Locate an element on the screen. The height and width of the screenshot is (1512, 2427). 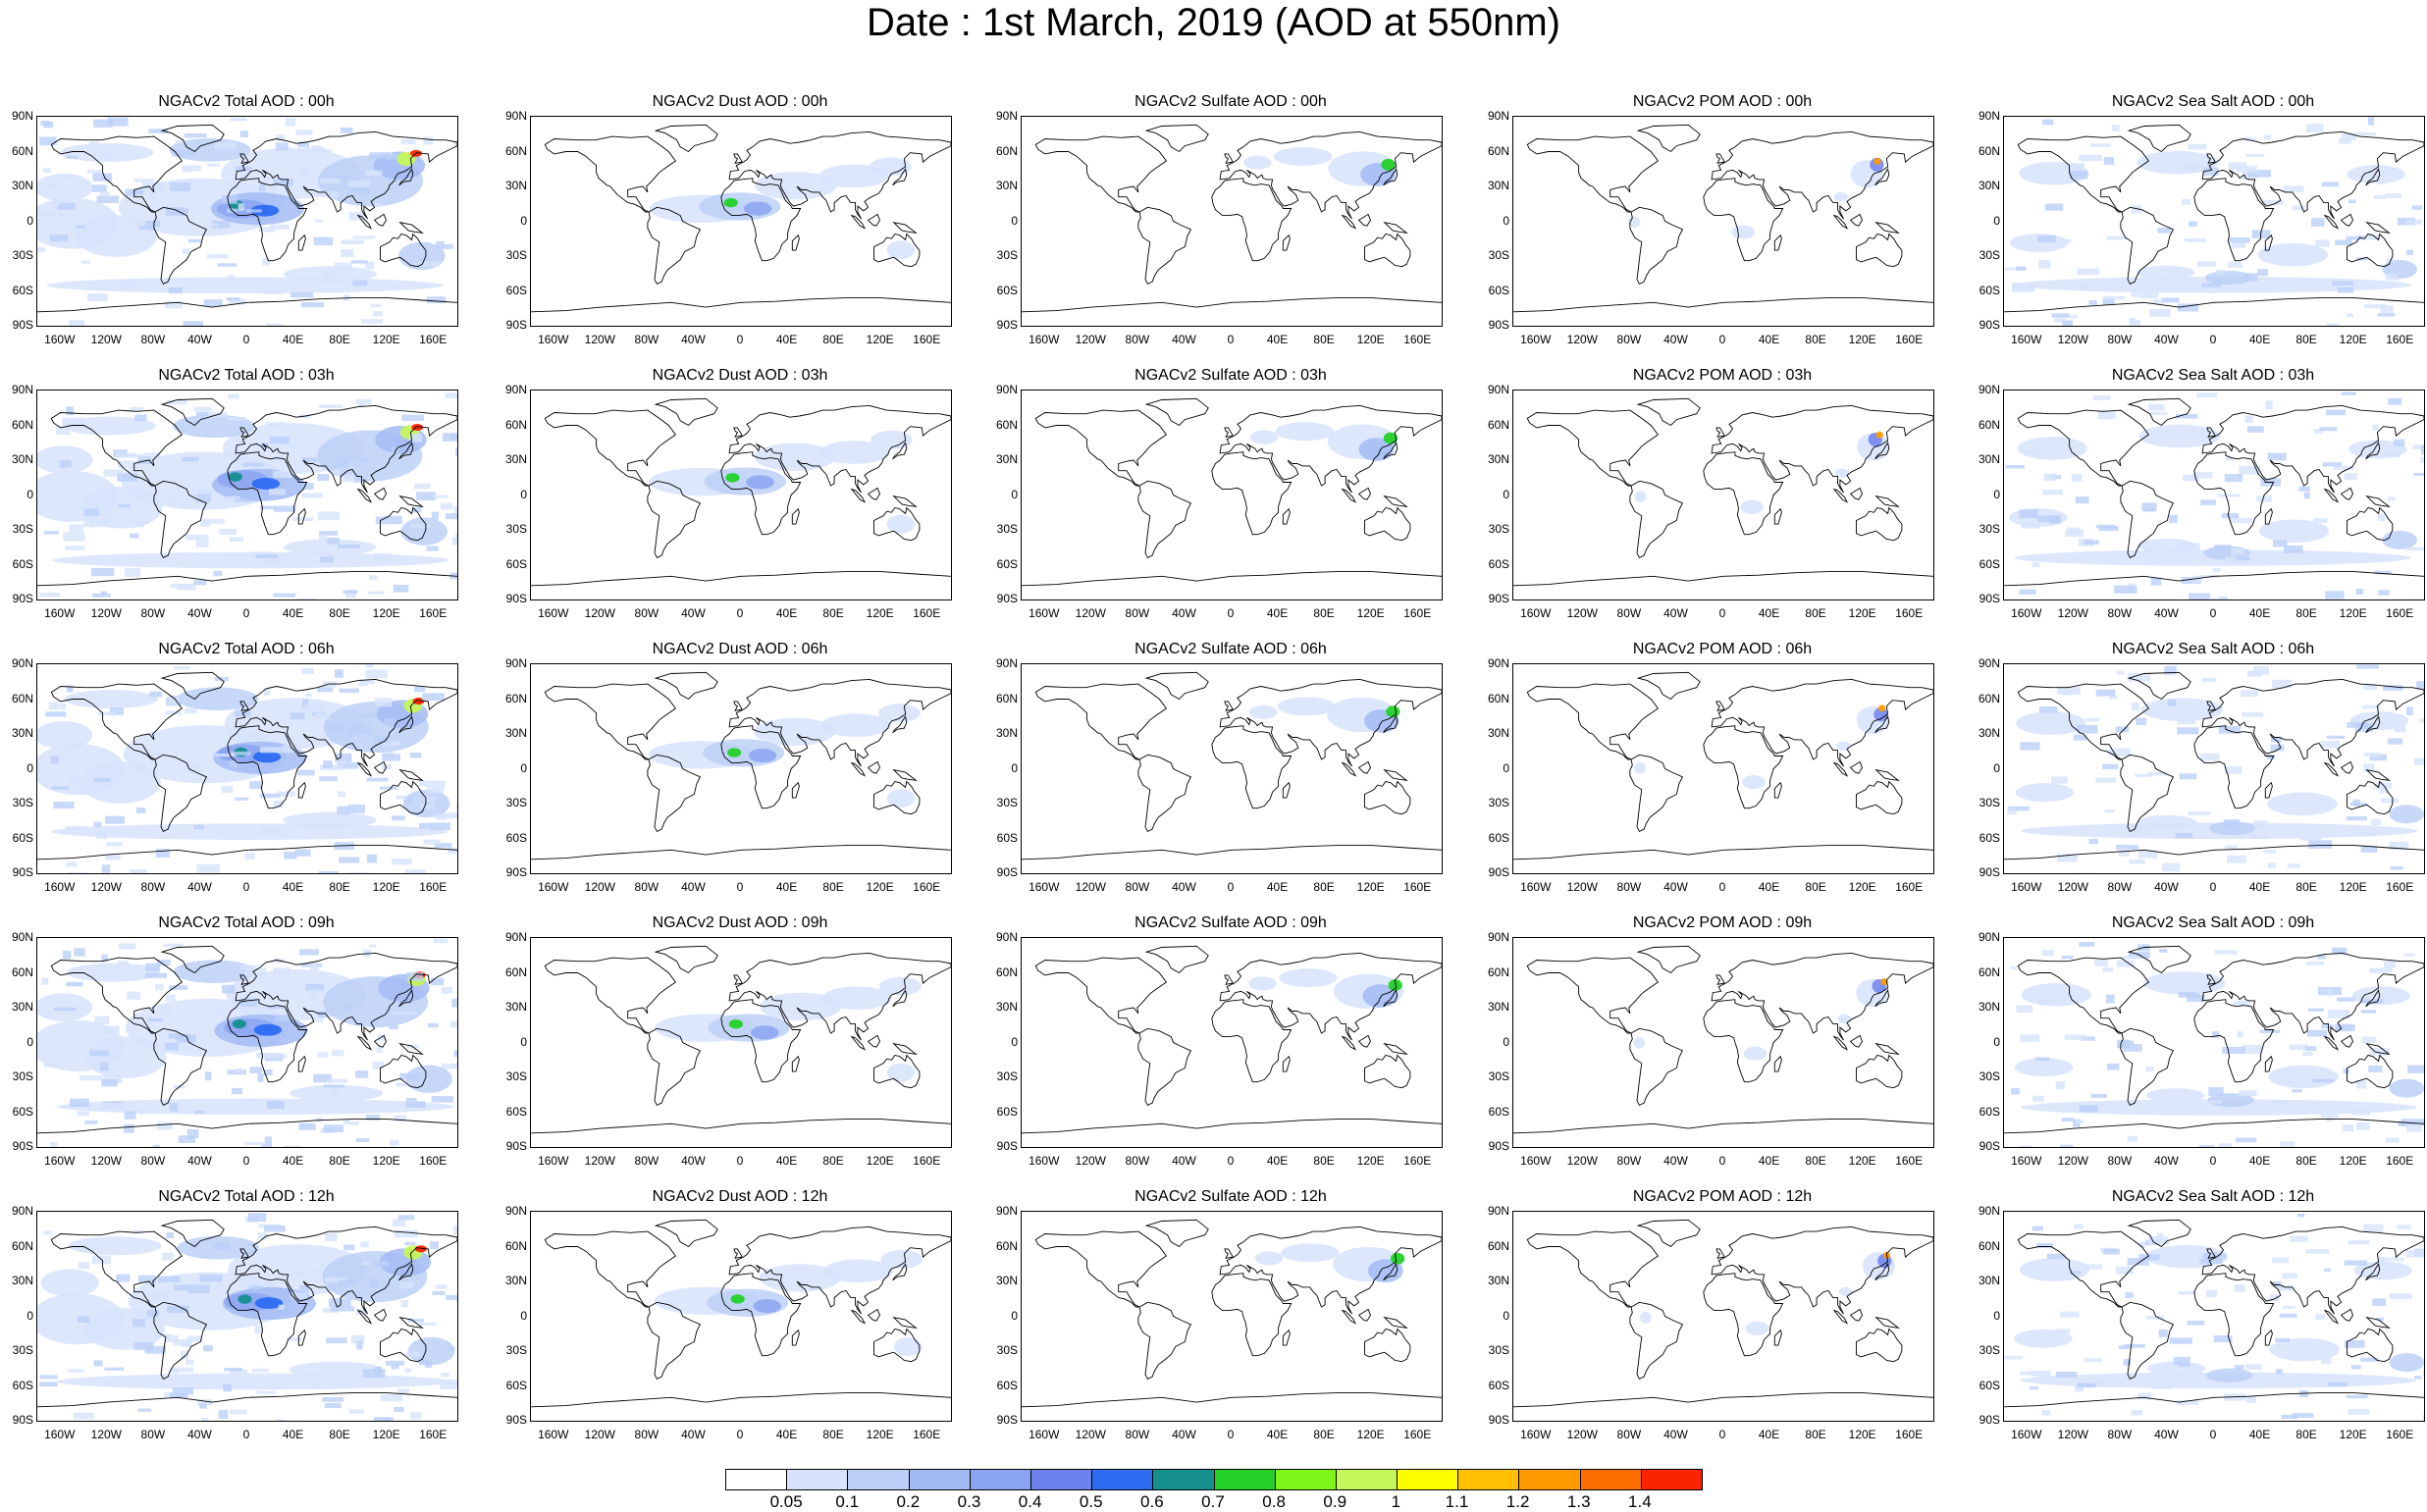
coastline-madagascar is located at coordinates (301, 516).